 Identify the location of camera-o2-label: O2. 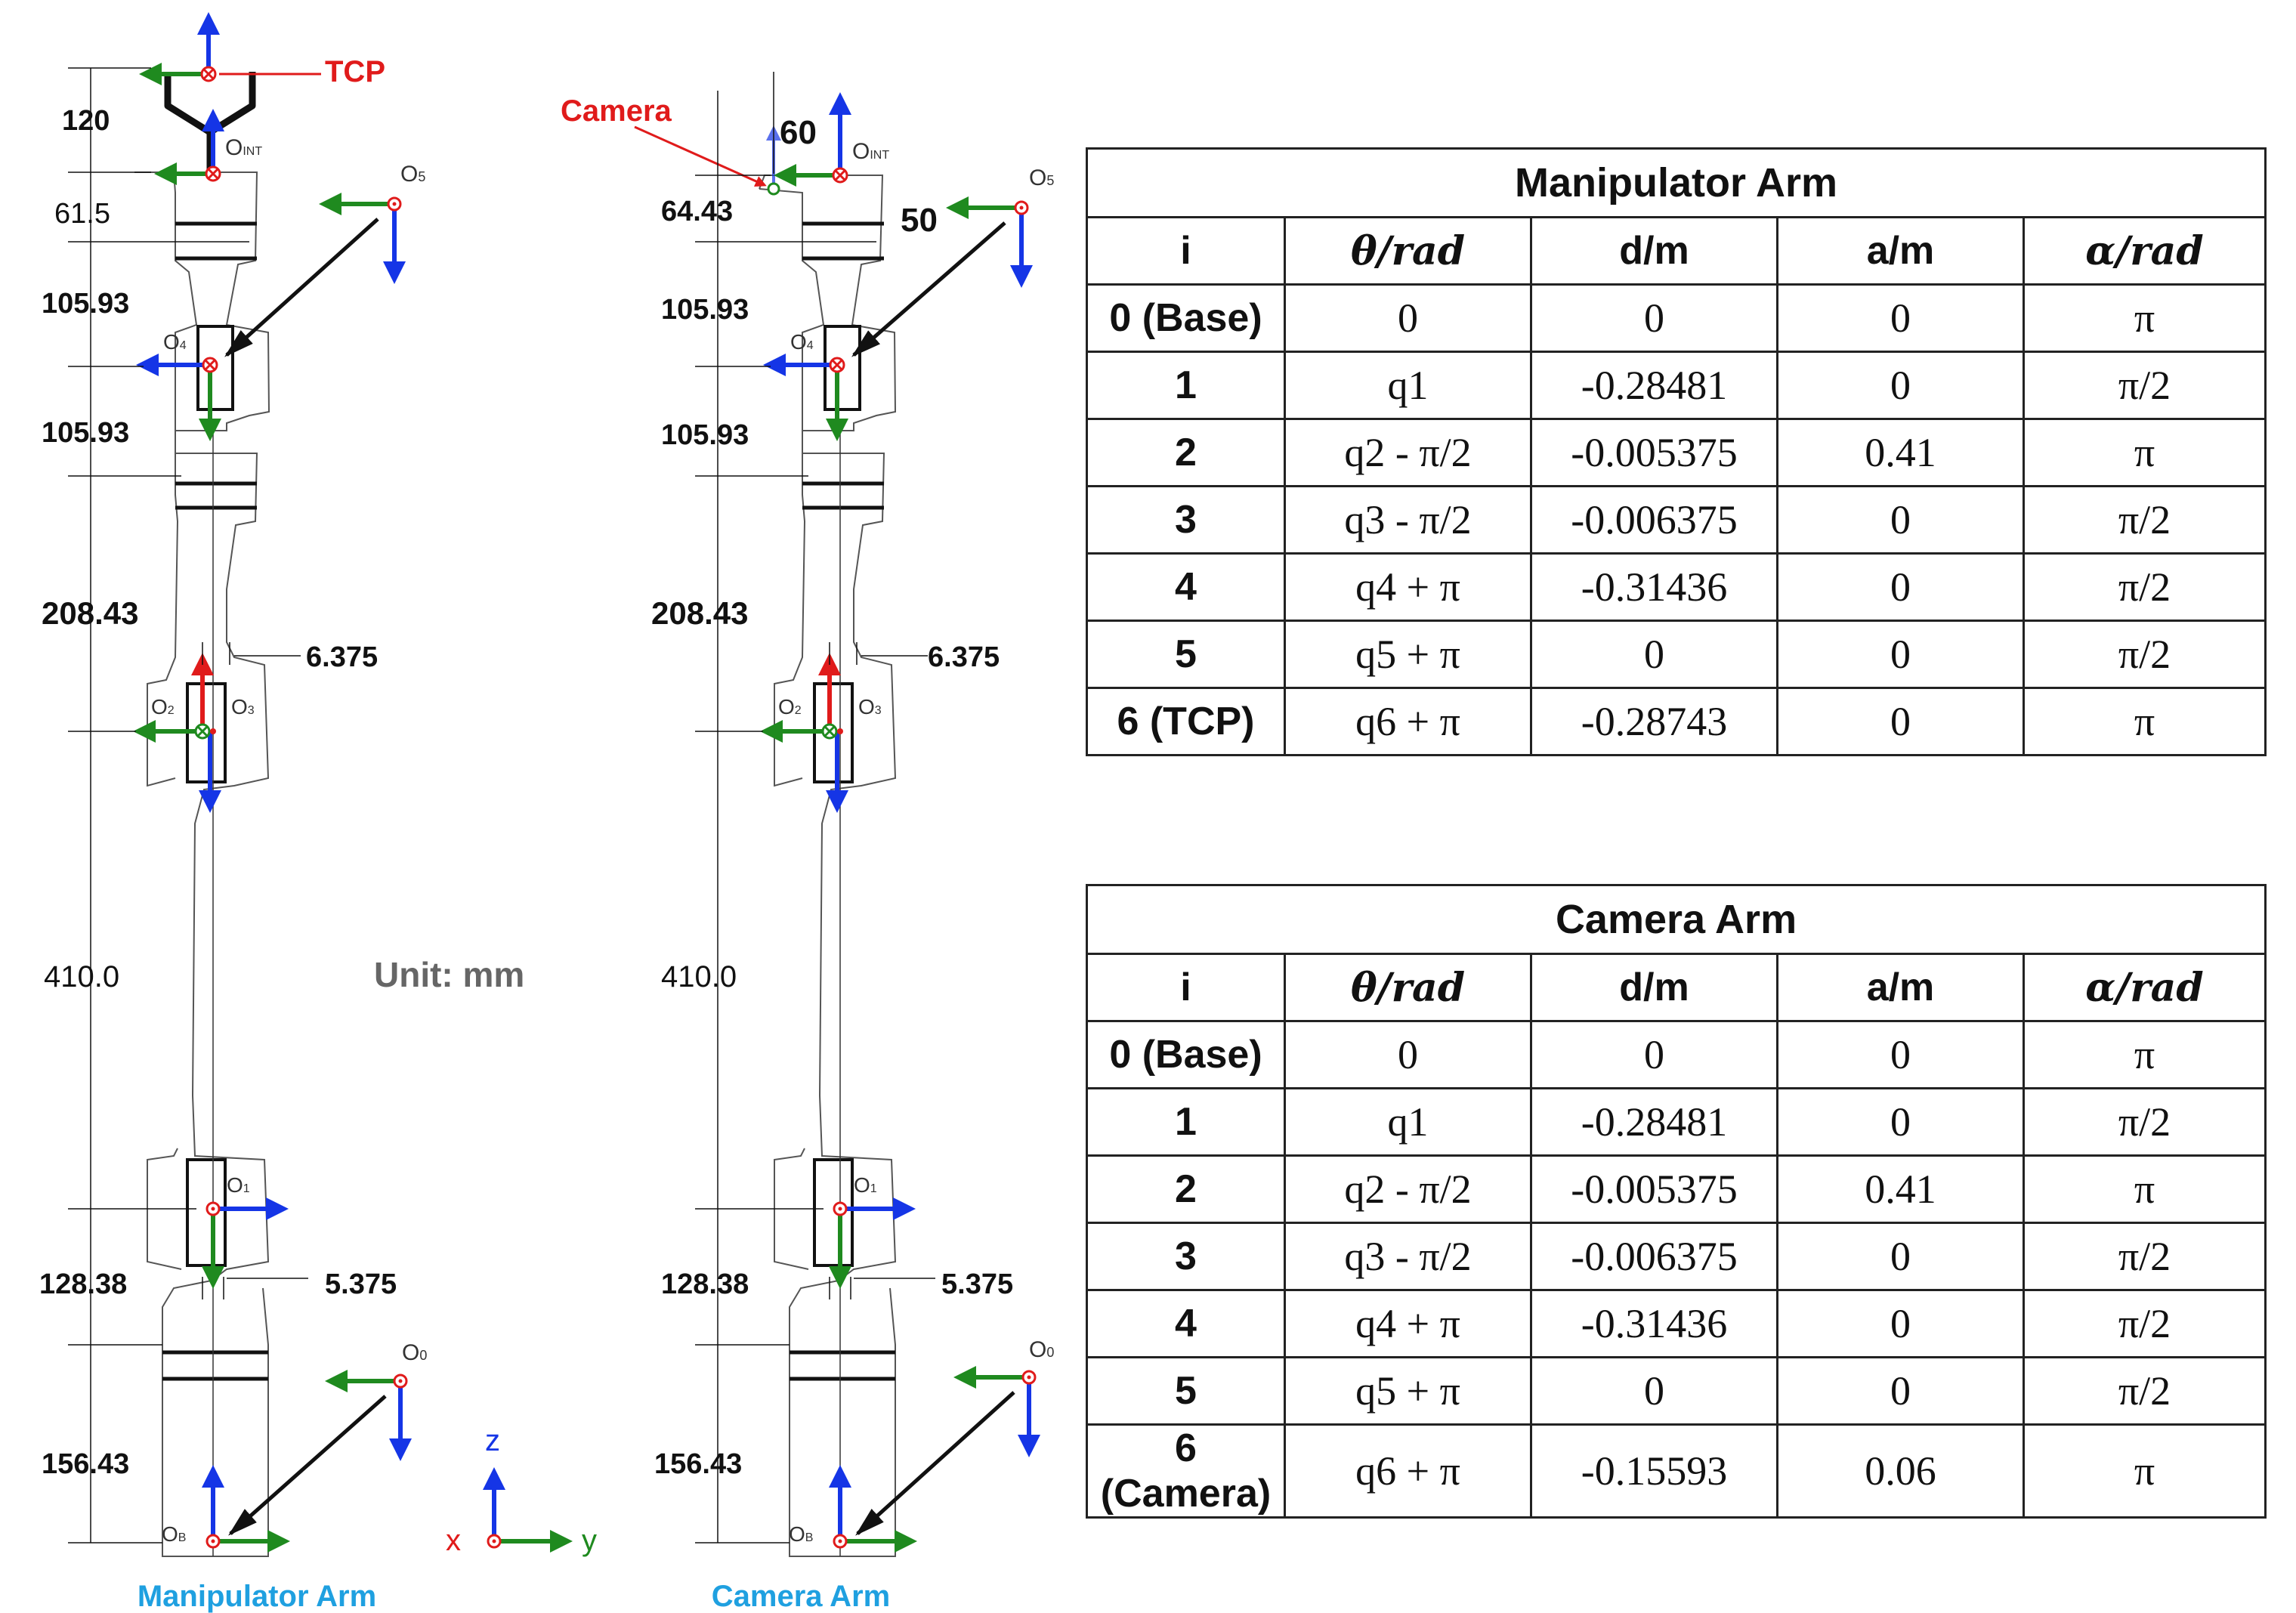
(790, 706).